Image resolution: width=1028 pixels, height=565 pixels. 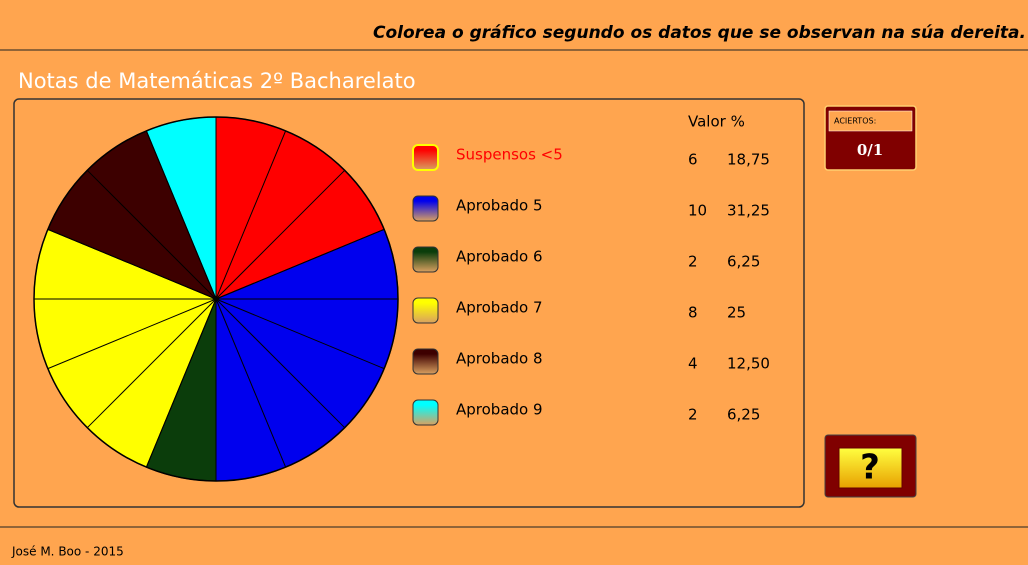 I want to click on legend-label: Aprobado 5, so click(x=499, y=206).